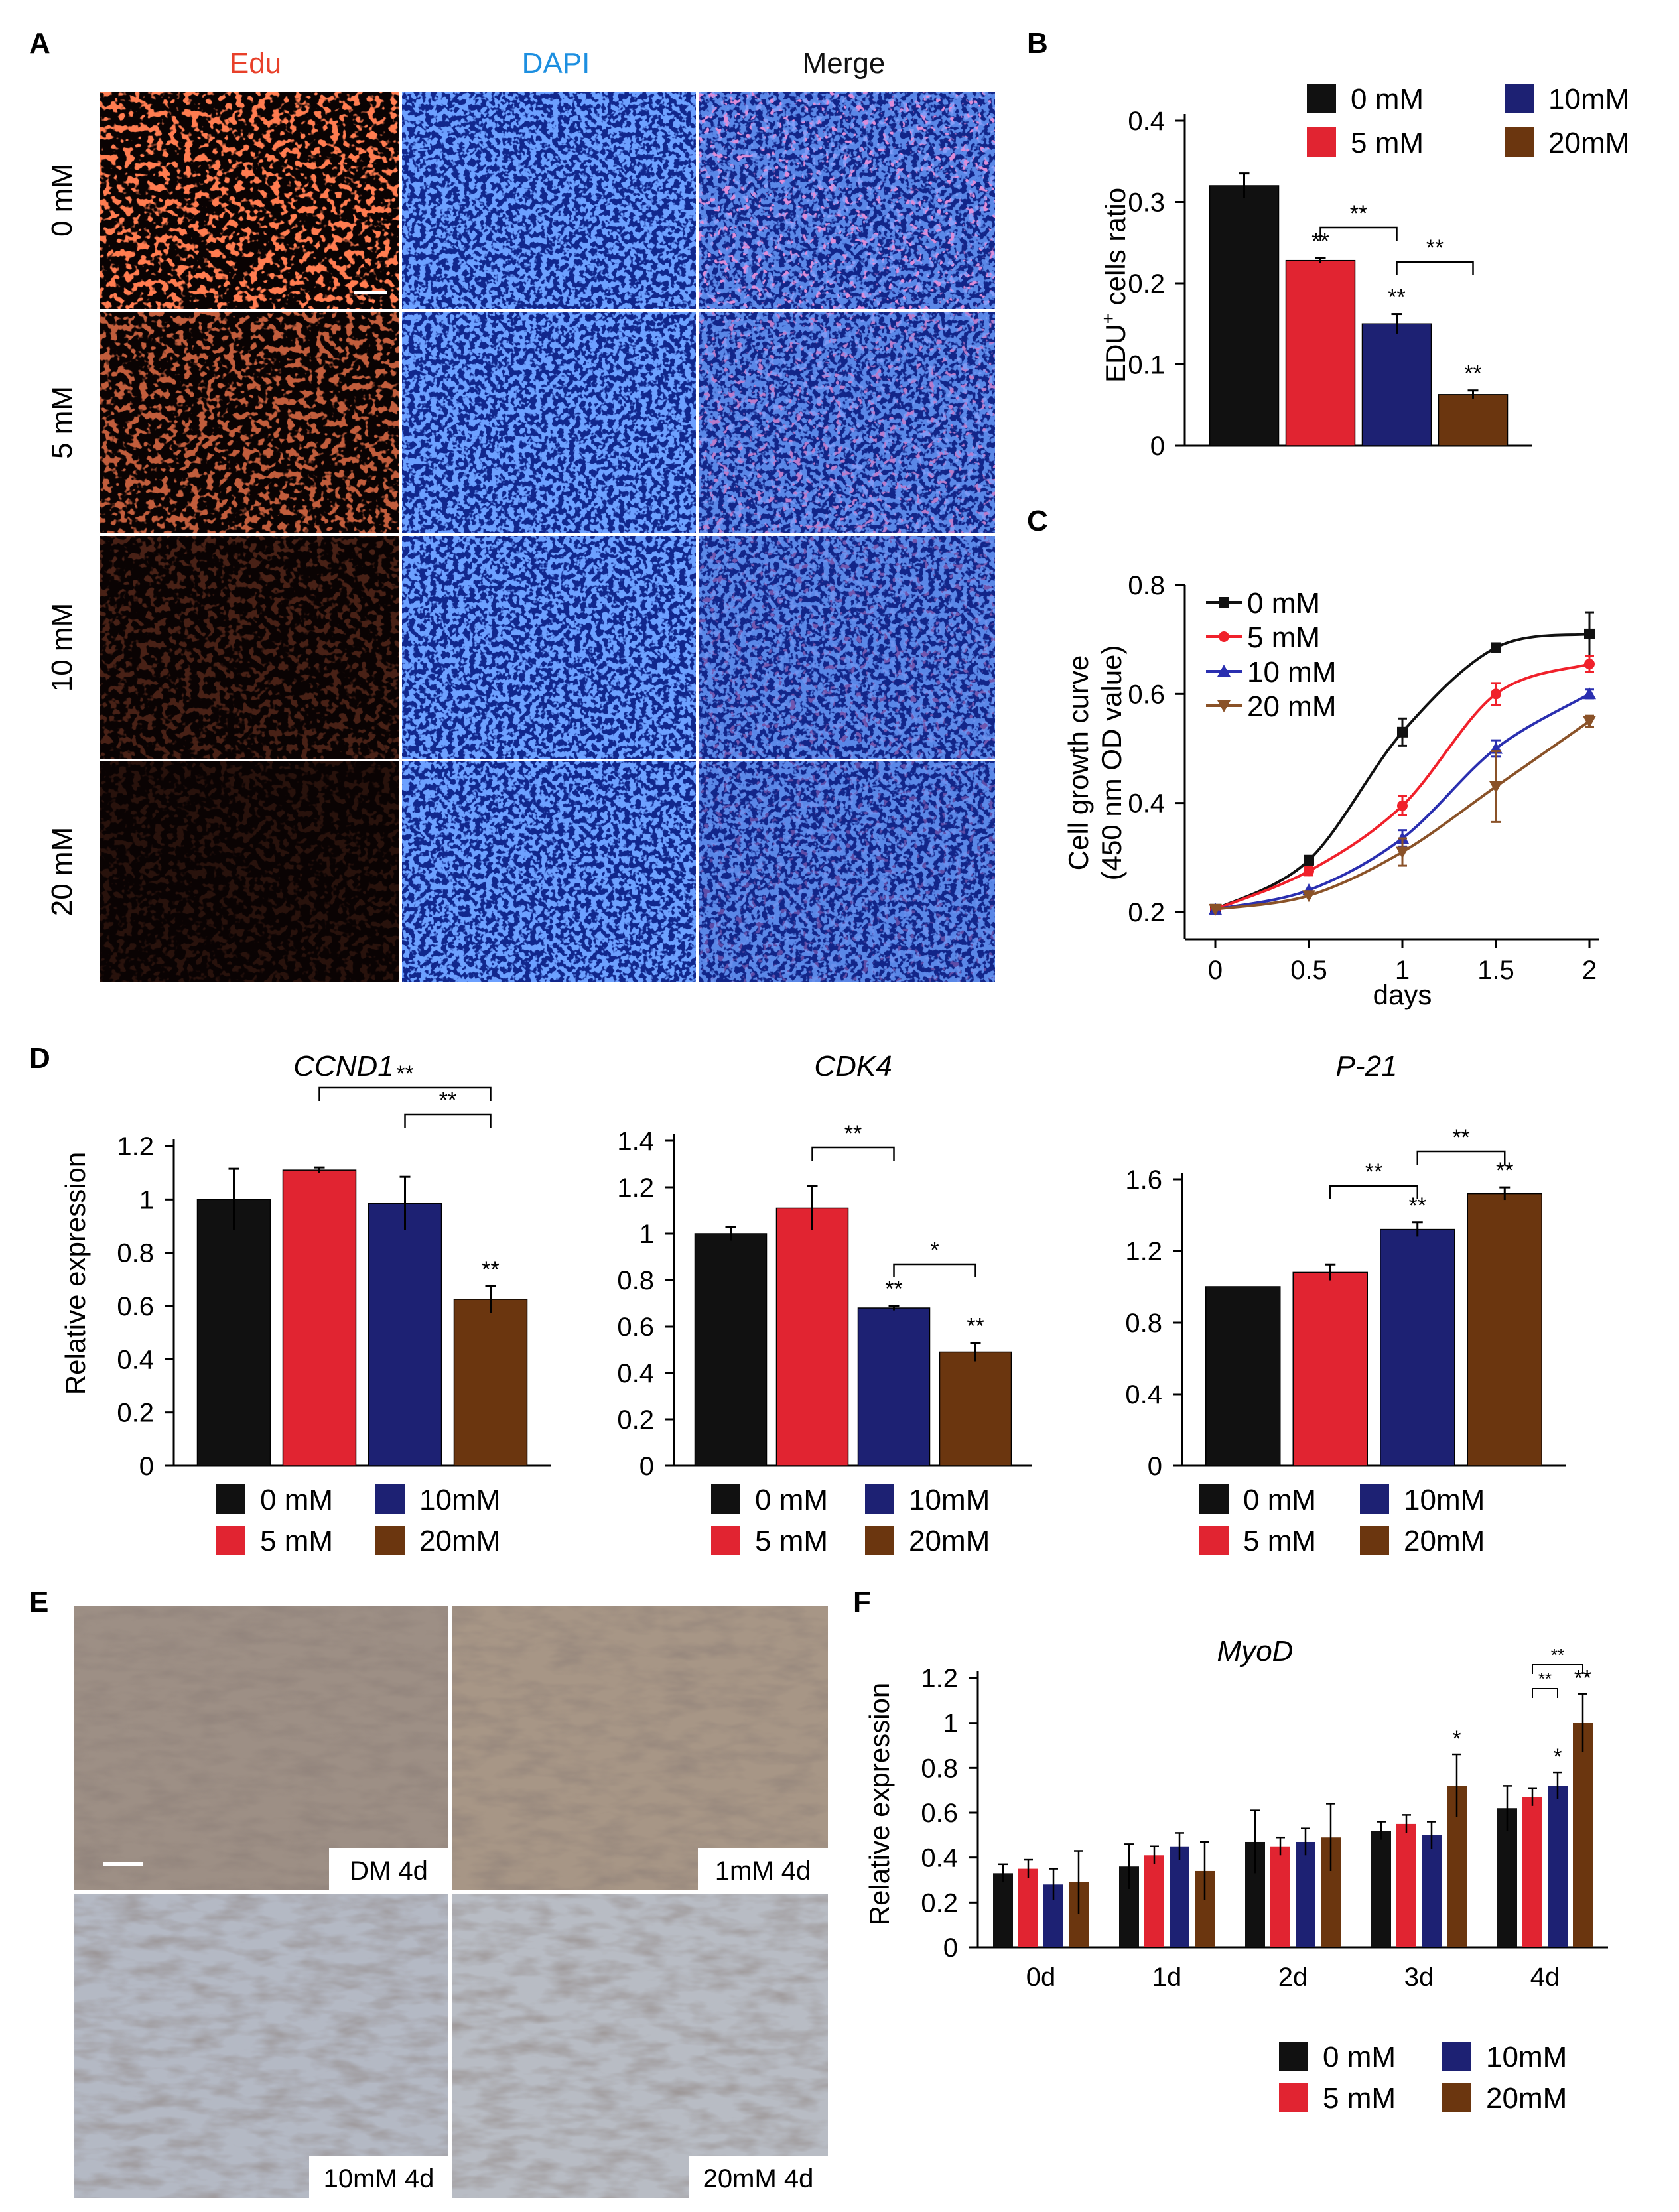 The image size is (1679, 2212). I want to click on y-axis-label-main: EDU, so click(1115, 353).